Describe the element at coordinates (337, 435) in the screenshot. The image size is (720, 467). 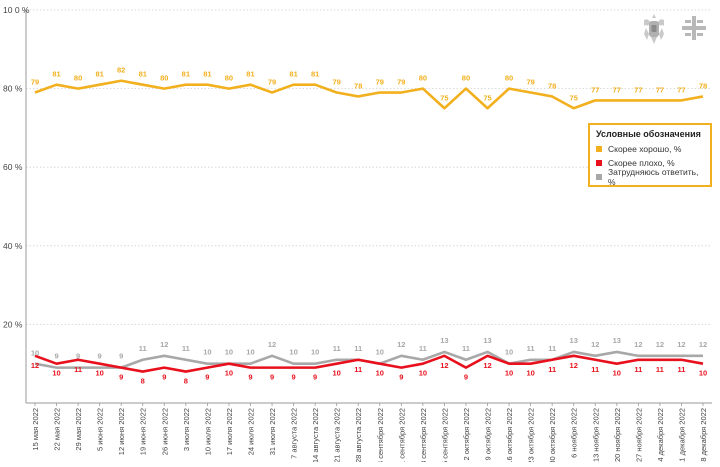
I see `x-tick-label: 21 августа 2022` at that location.